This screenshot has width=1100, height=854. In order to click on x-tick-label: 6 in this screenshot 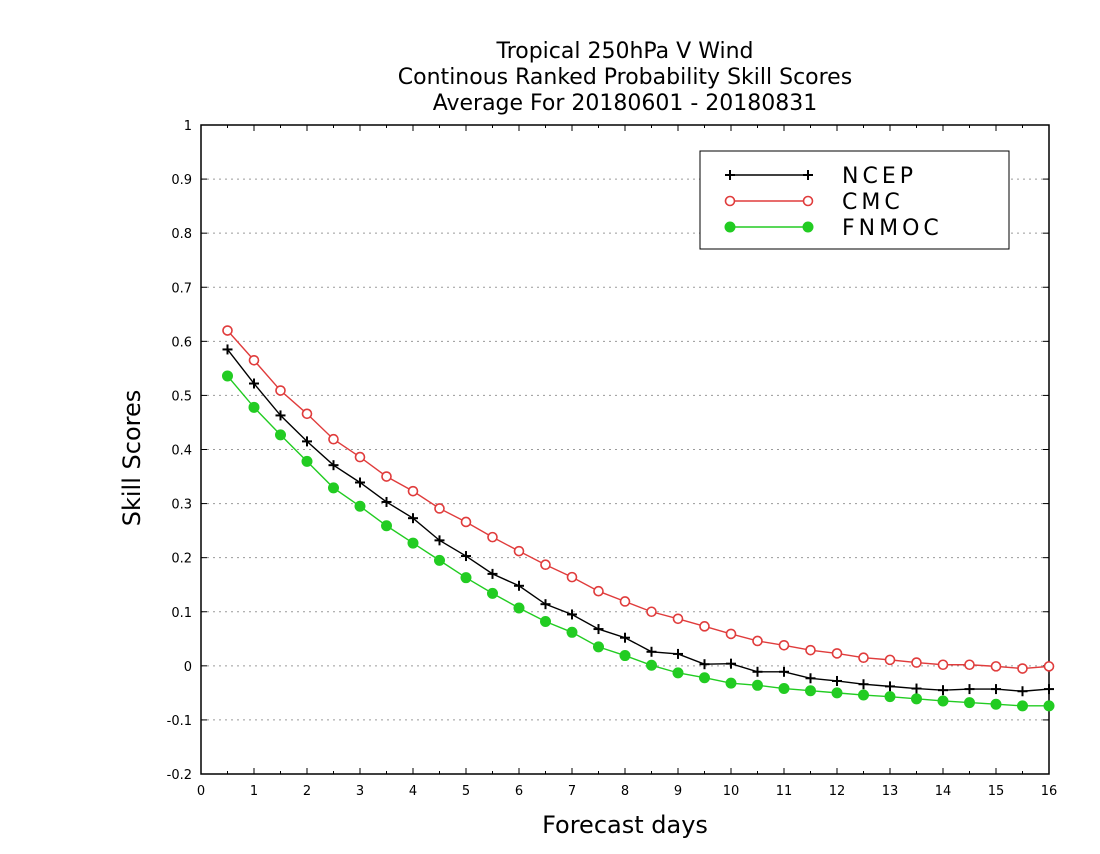, I will do `click(519, 791)`.